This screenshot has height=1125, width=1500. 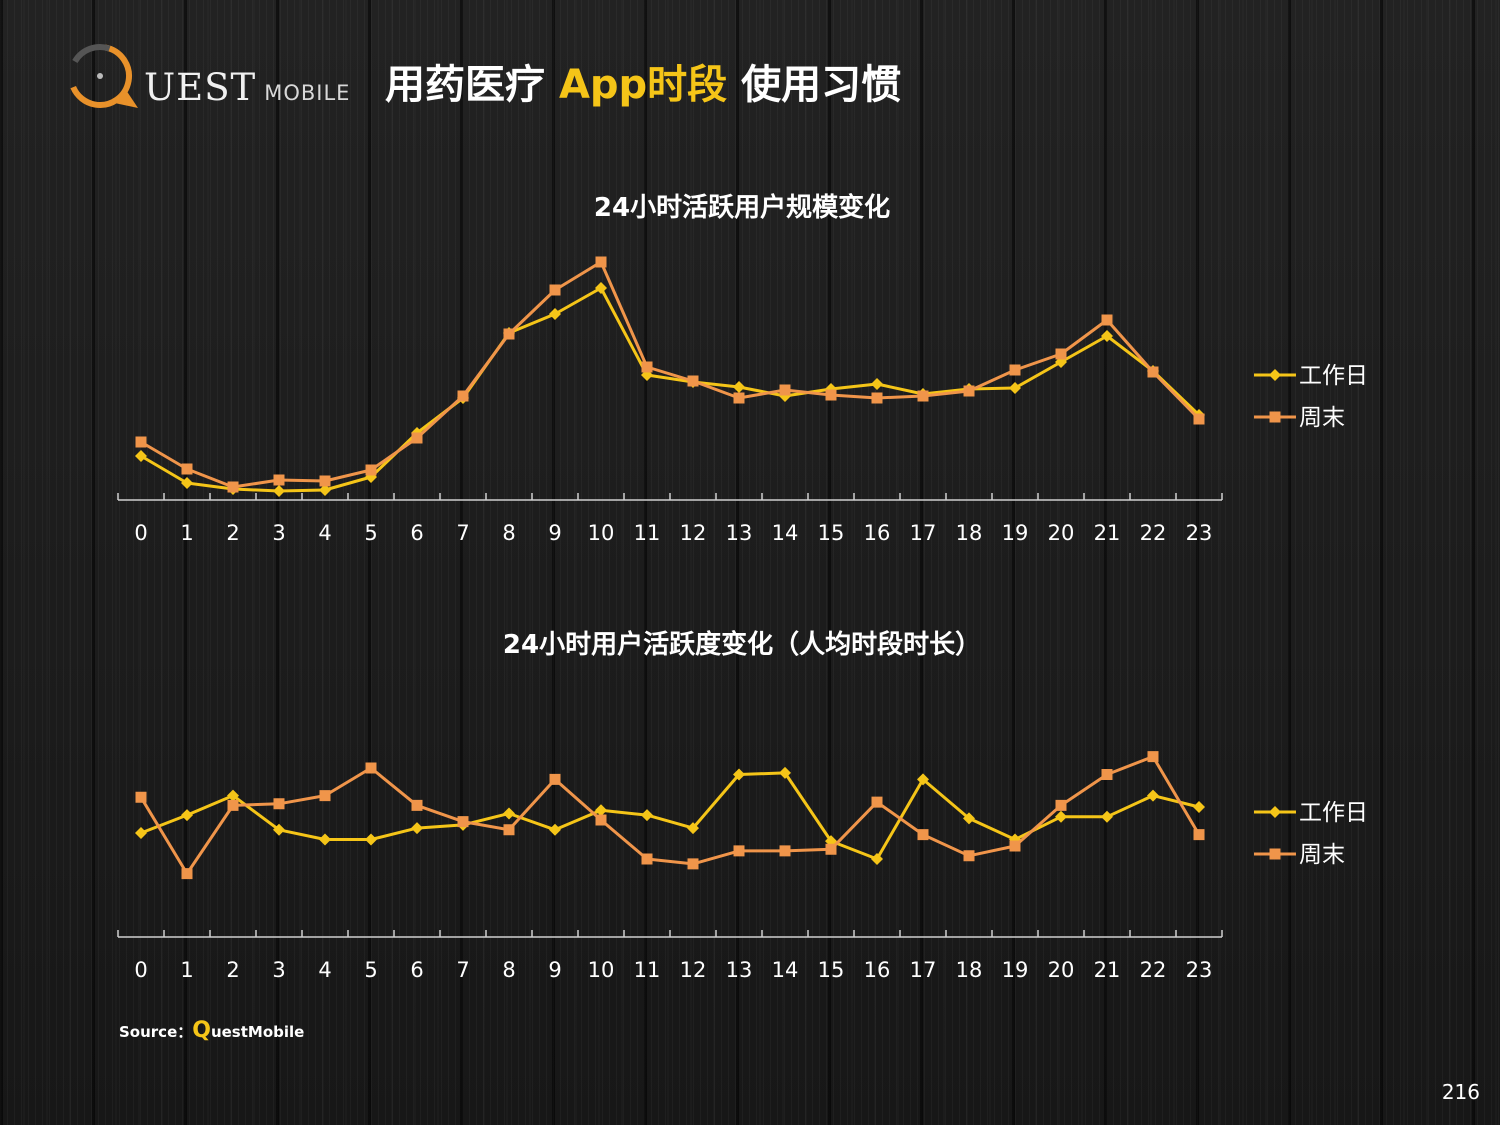 I want to click on x-tick-label: 16, so click(x=877, y=970).